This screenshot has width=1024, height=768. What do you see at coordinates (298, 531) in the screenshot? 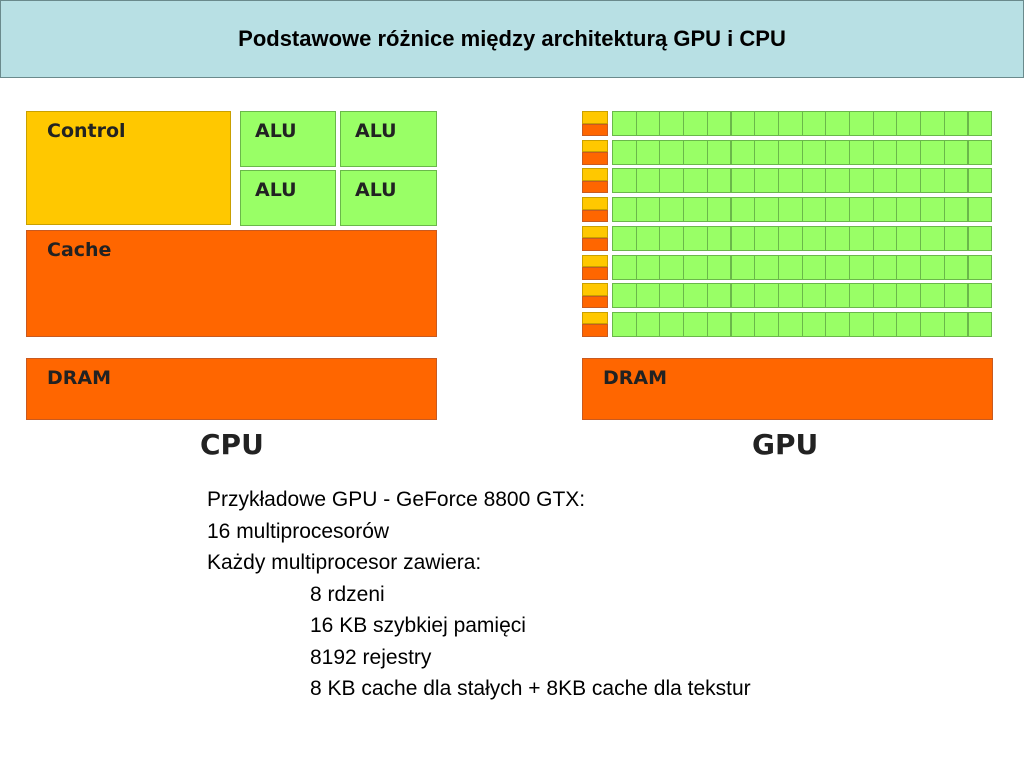
I see `notes-line: 16 multiprocesorów` at bounding box center [298, 531].